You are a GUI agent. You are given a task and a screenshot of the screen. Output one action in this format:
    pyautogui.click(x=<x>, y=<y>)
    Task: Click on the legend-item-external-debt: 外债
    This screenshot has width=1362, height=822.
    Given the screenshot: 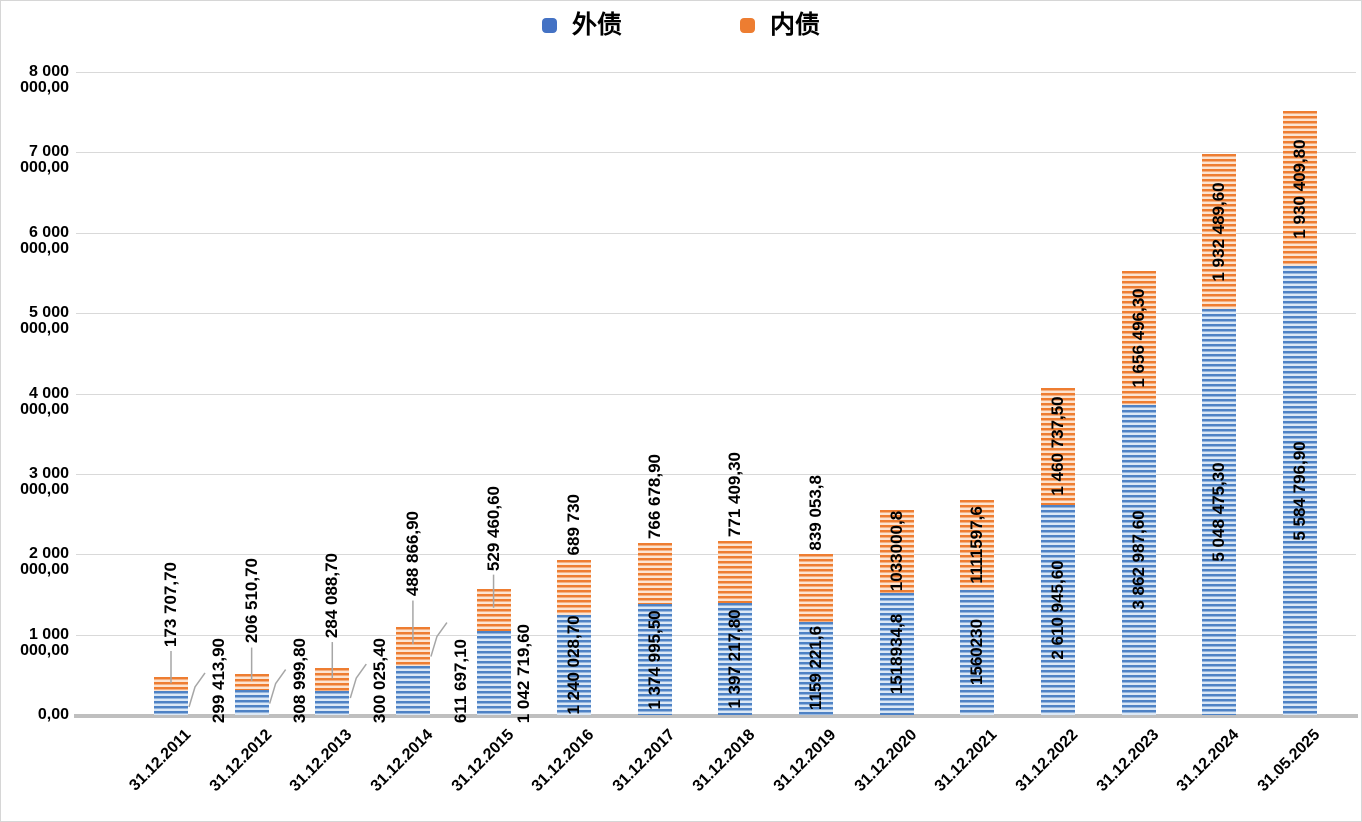 What is the action you would take?
    pyautogui.click(x=581, y=25)
    